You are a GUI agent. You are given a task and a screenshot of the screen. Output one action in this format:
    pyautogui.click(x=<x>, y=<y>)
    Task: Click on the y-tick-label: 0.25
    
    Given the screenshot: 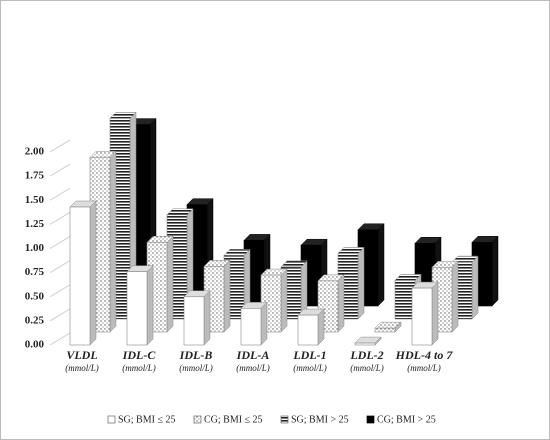 What is the action you would take?
    pyautogui.click(x=35, y=320)
    